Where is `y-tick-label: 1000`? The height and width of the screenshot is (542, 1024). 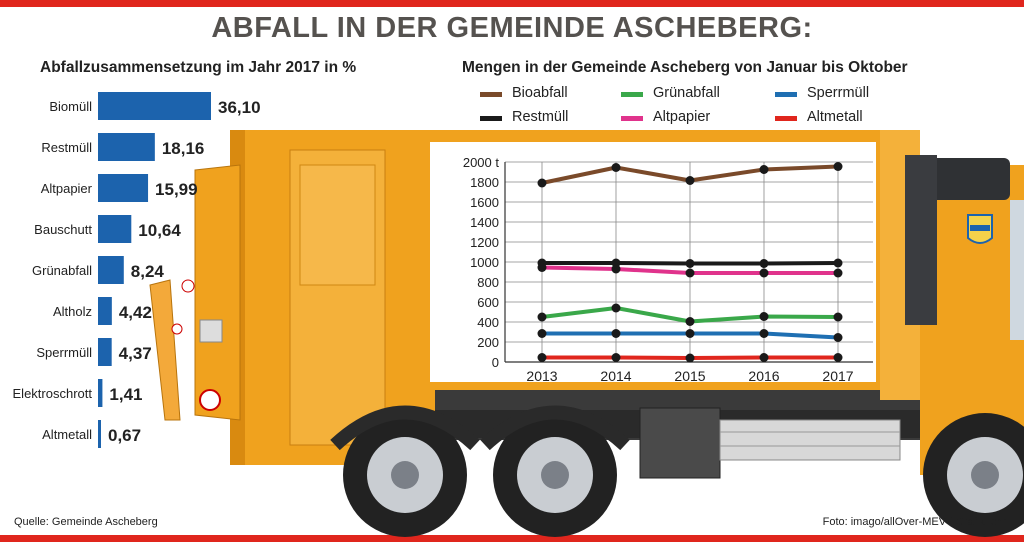 y-tick-label: 1000 is located at coordinates (484, 262).